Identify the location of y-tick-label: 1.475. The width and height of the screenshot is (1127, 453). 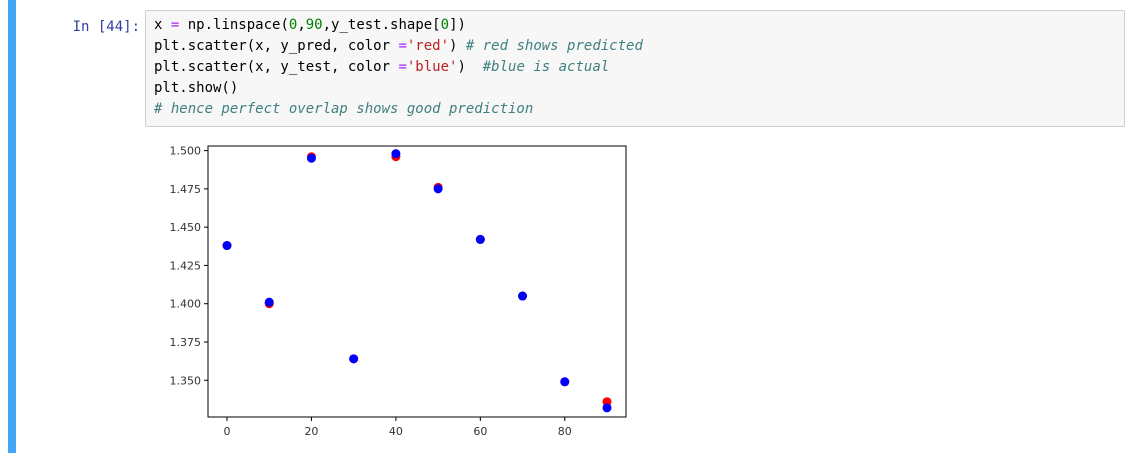
(186, 189).